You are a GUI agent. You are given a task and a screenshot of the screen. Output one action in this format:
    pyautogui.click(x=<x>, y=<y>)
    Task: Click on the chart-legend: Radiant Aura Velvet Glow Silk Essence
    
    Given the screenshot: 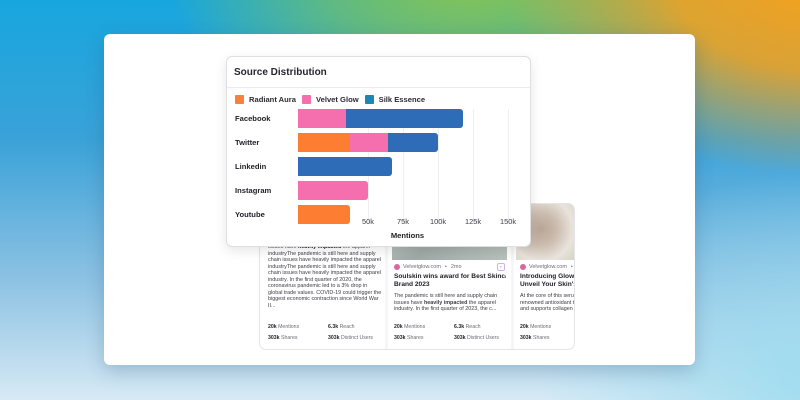 What is the action you would take?
    pyautogui.click(x=333, y=99)
    